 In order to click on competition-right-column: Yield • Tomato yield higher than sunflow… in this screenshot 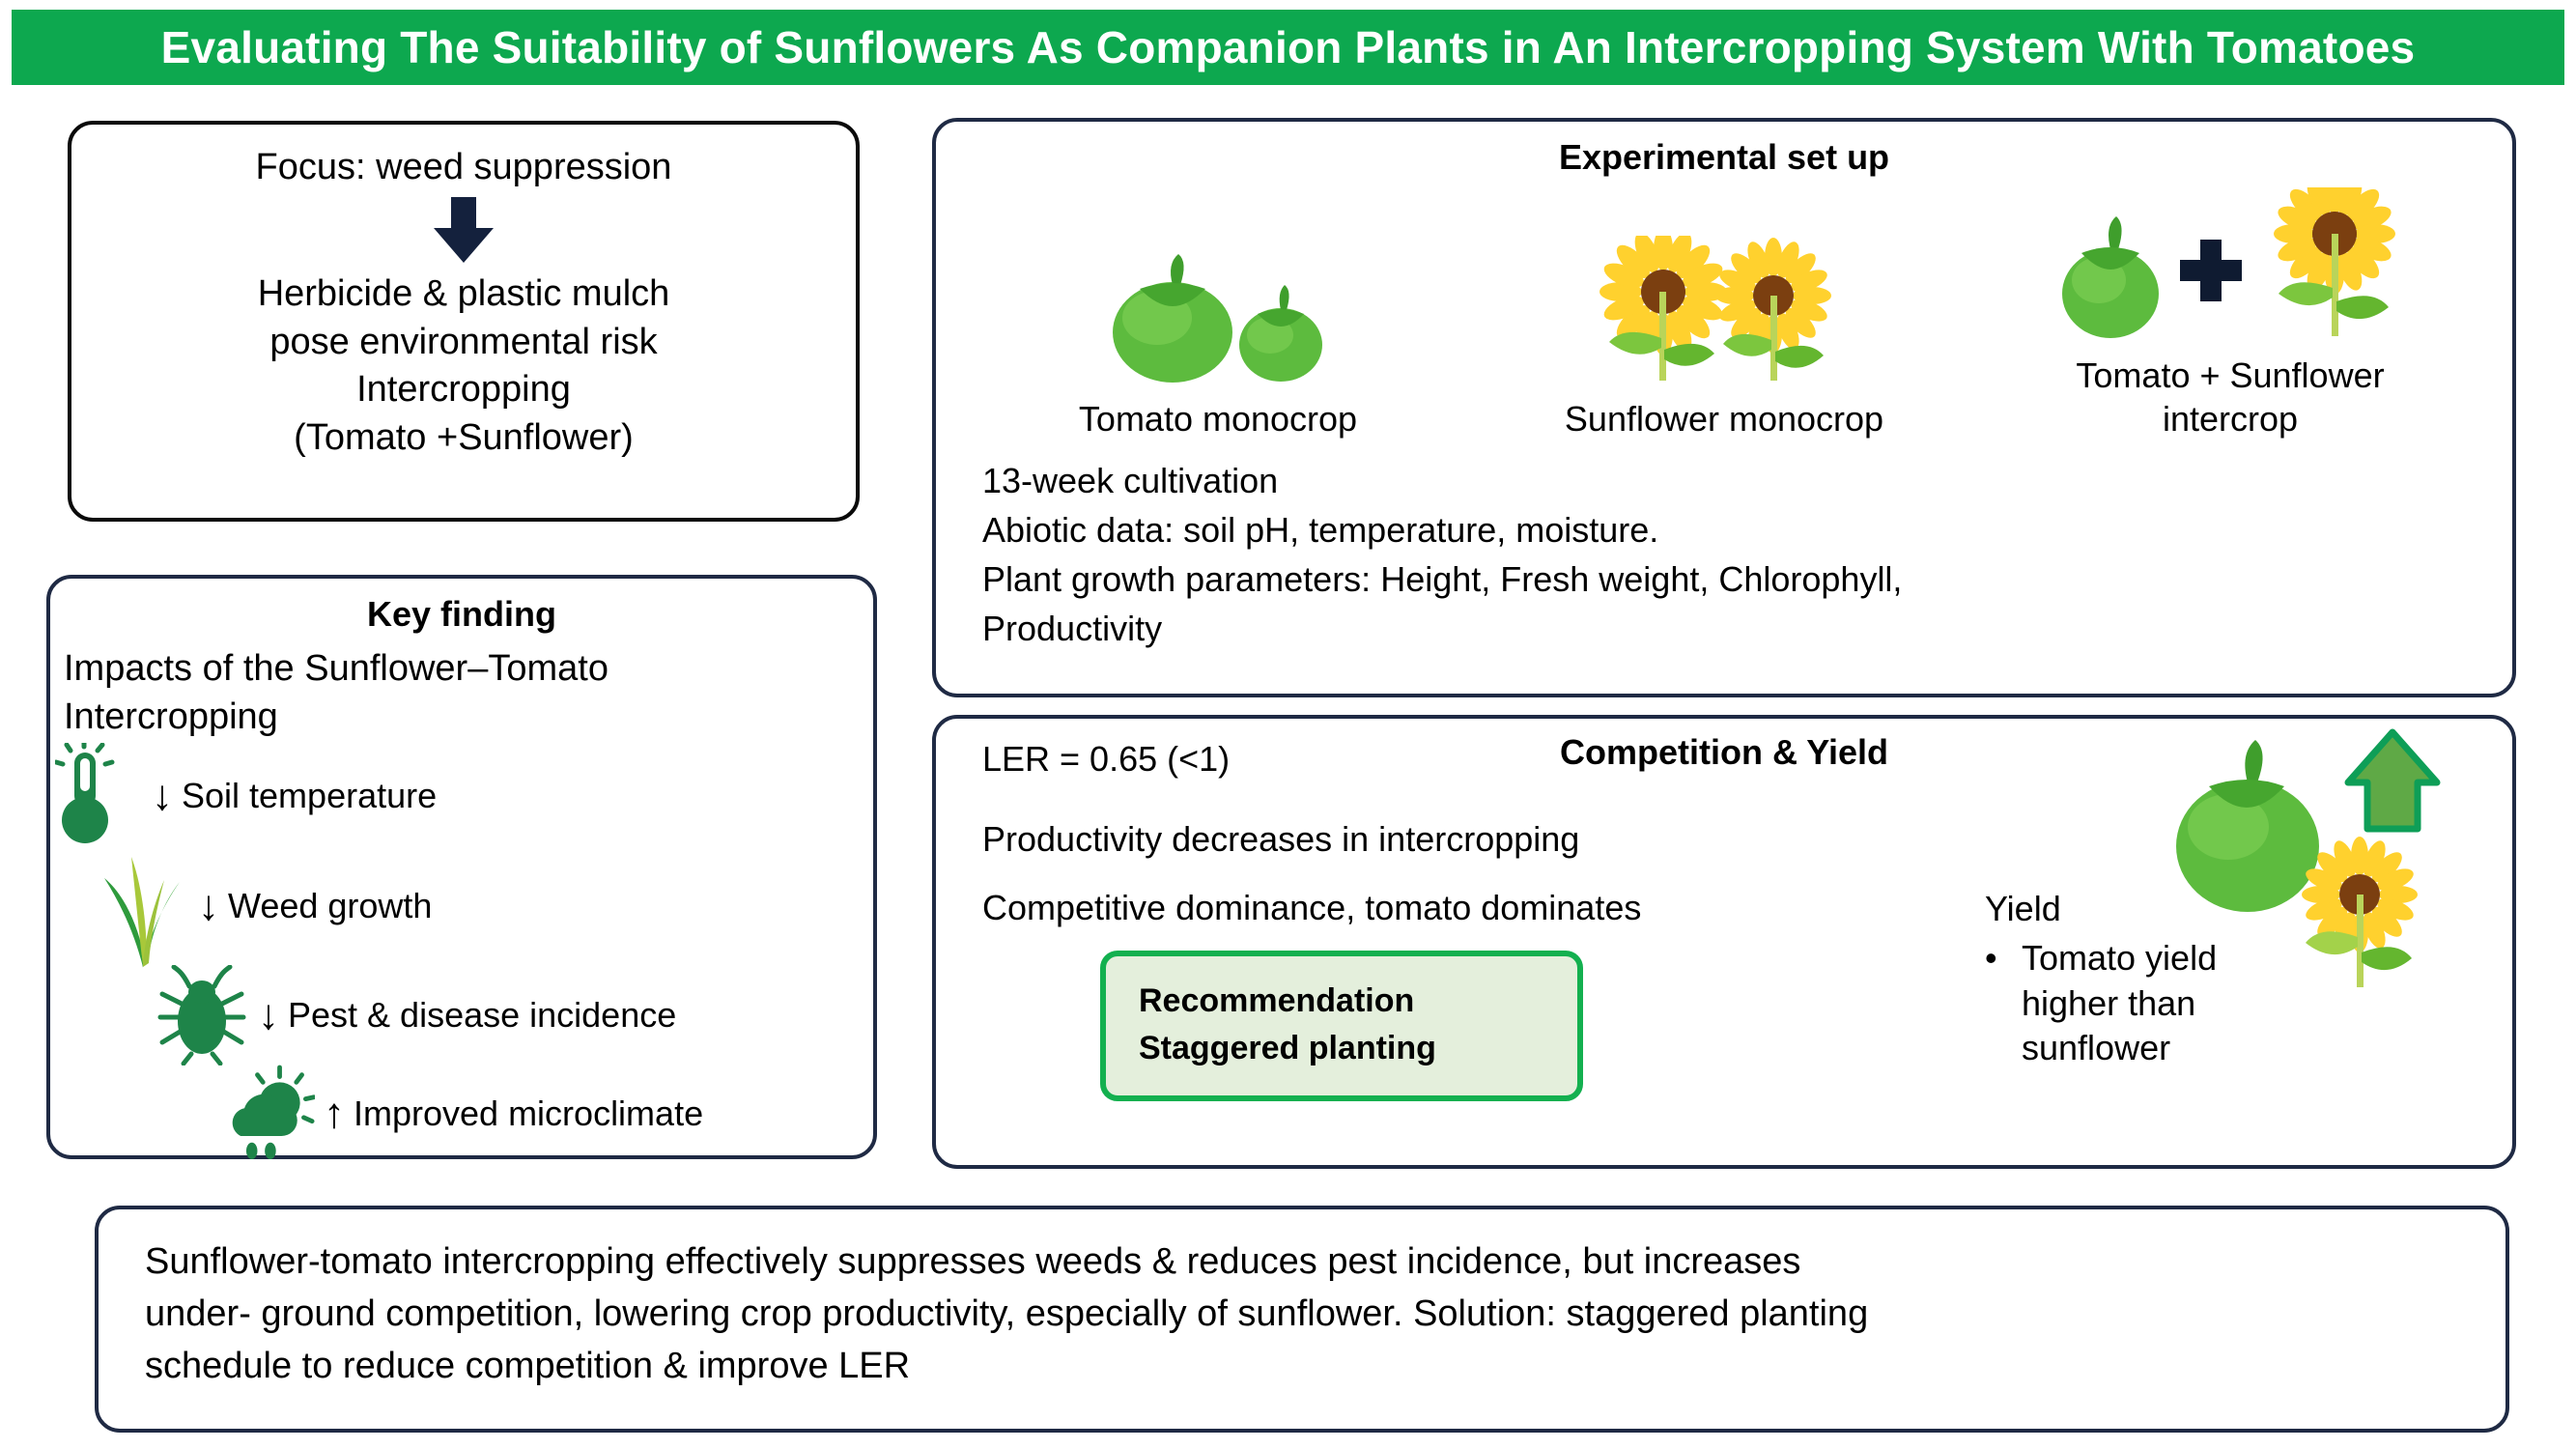, I will do `click(2228, 914)`.